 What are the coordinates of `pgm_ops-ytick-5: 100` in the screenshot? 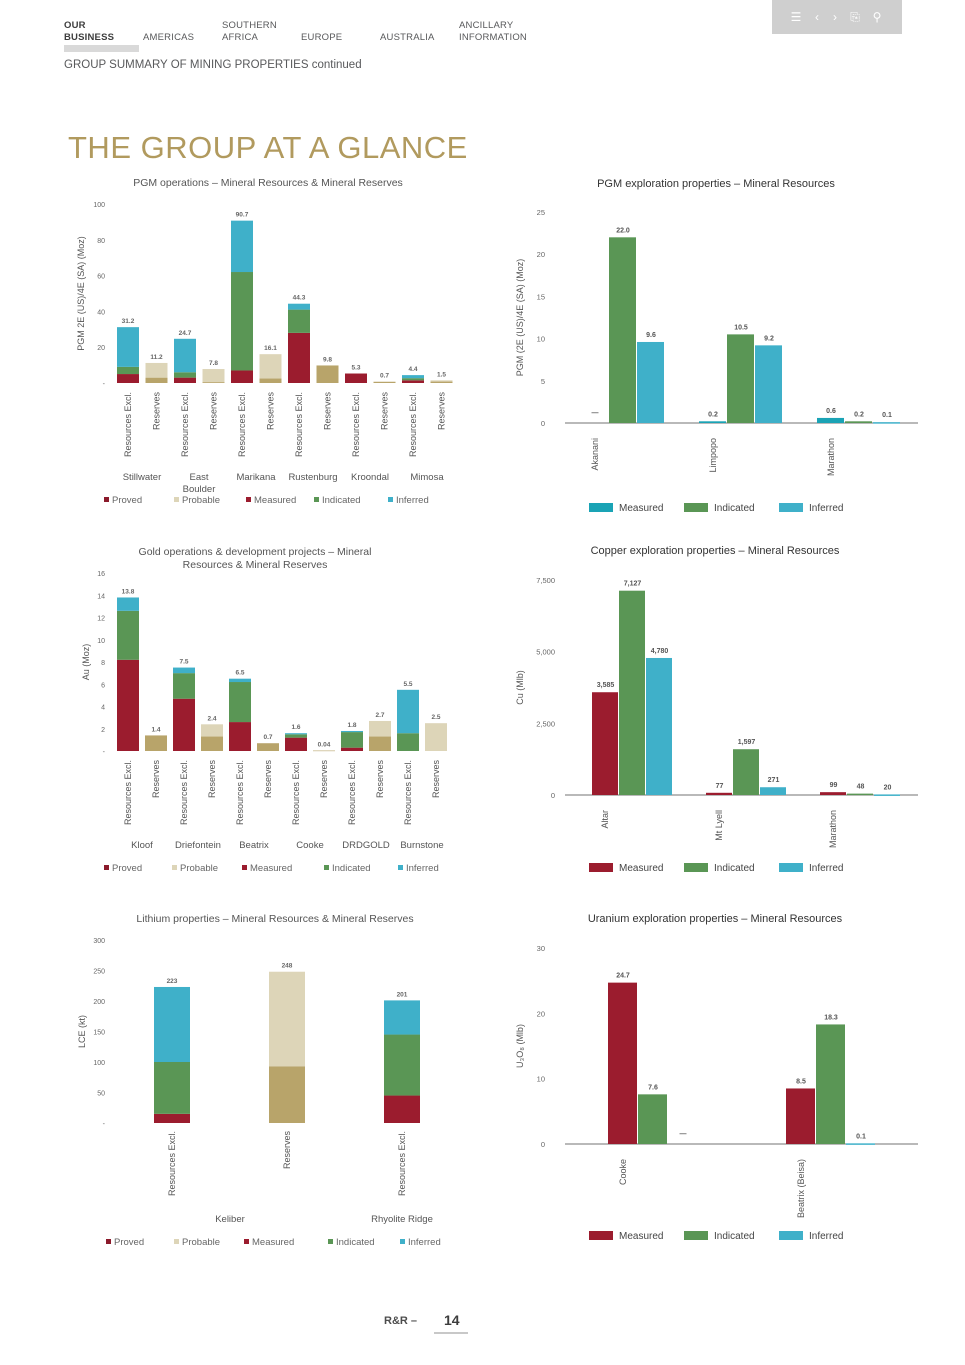 It's located at (99, 205).